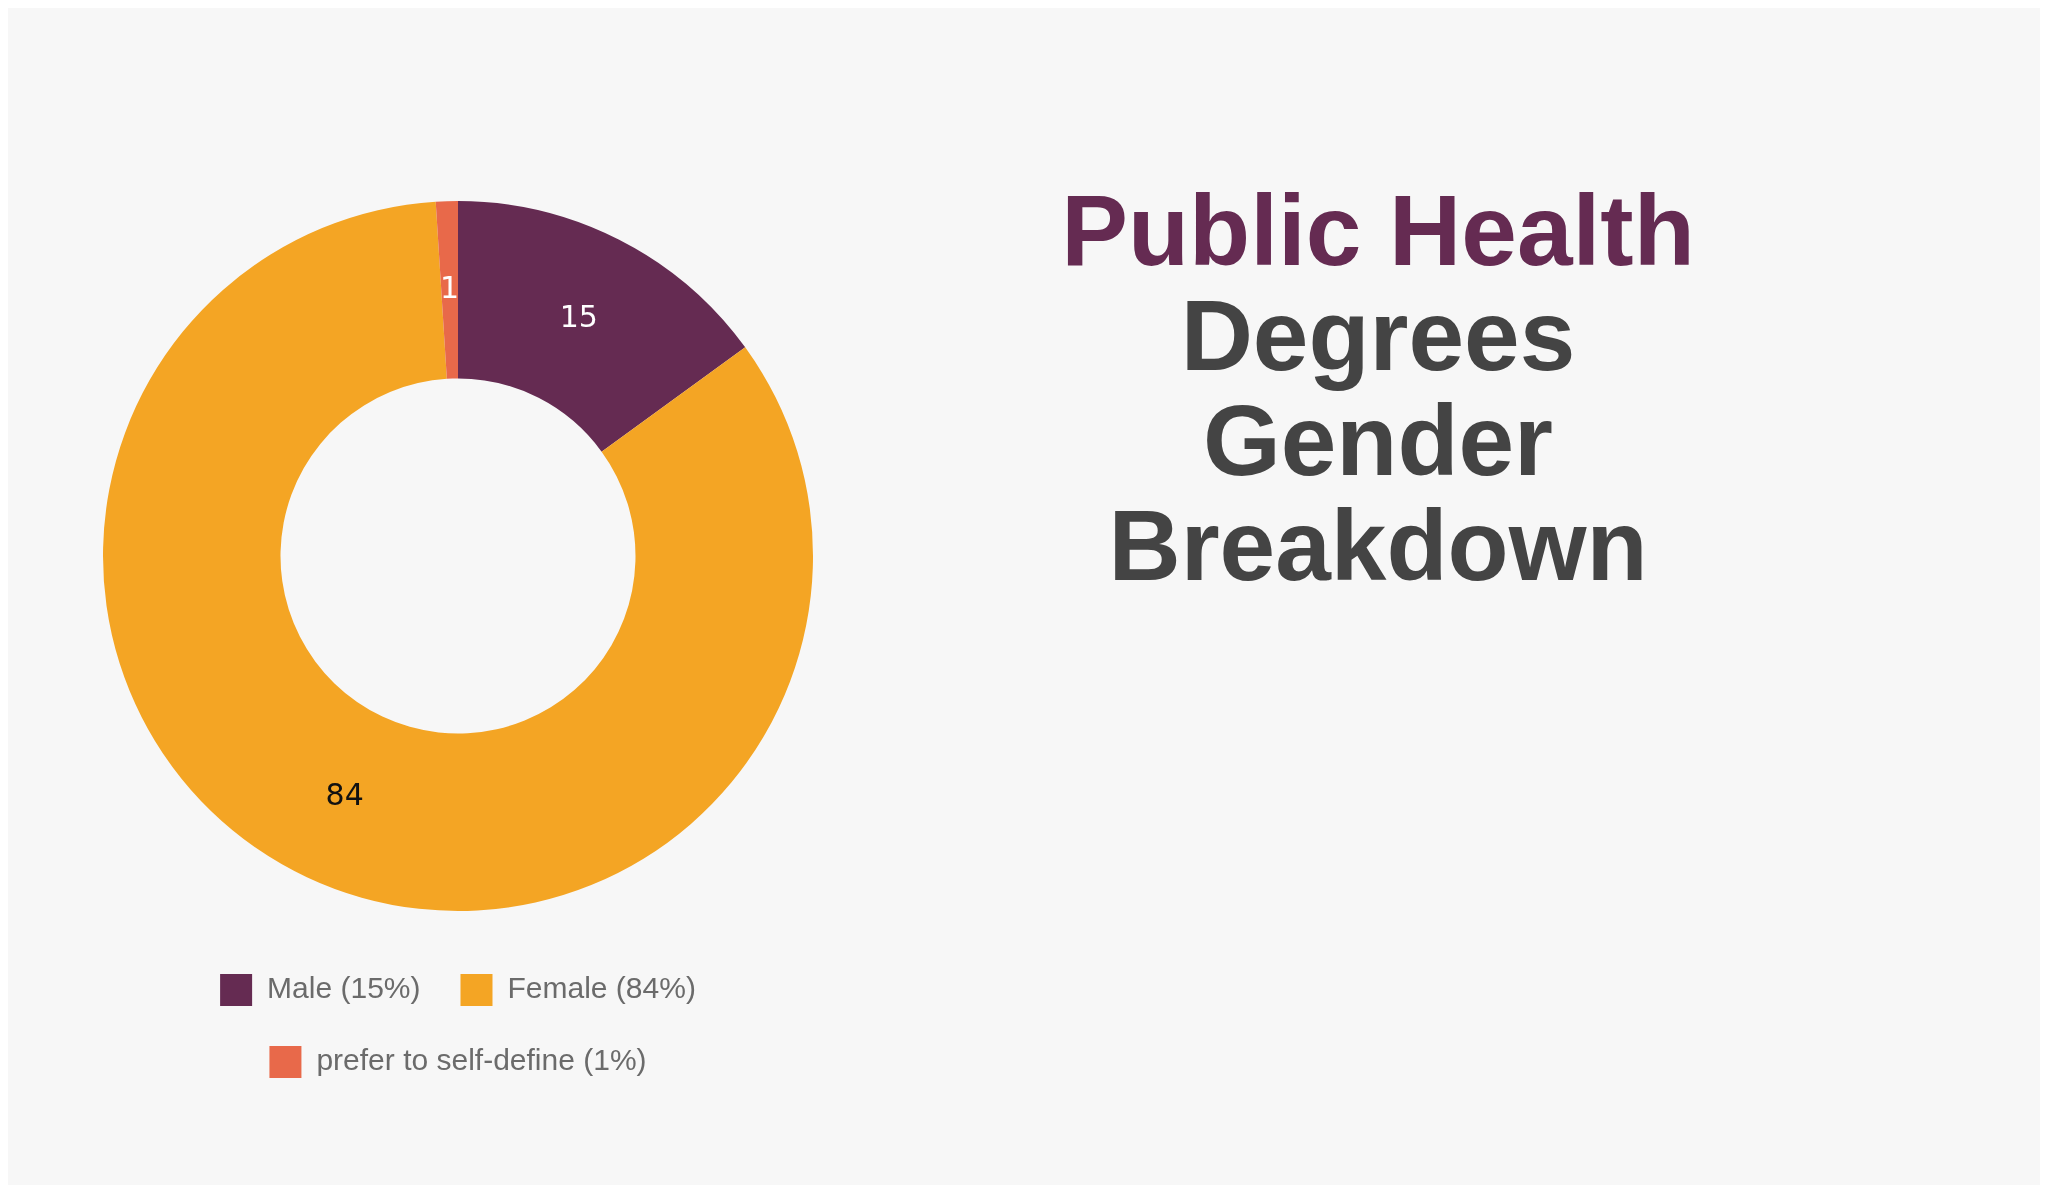  What do you see at coordinates (601, 988) in the screenshot?
I see `legend-label: Female (84%)` at bounding box center [601, 988].